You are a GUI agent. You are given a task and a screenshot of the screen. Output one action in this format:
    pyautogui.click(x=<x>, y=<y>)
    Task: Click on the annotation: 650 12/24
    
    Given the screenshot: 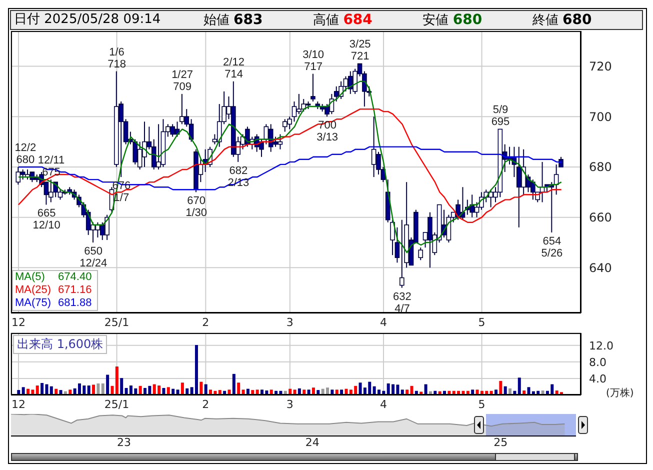 What is the action you would take?
    pyautogui.click(x=94, y=258)
    